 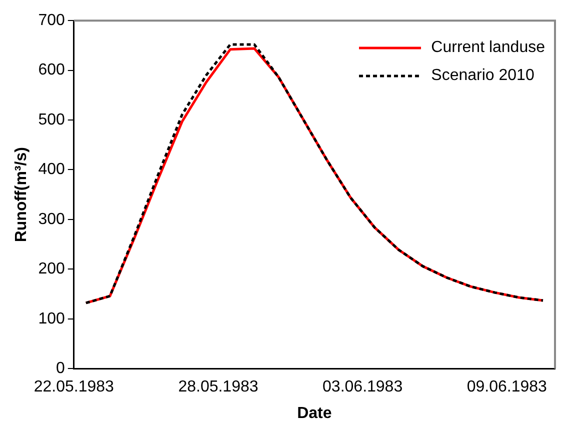 What do you see at coordinates (218, 387) in the screenshot?
I see `x-tick-label: 28.05.1983` at bounding box center [218, 387].